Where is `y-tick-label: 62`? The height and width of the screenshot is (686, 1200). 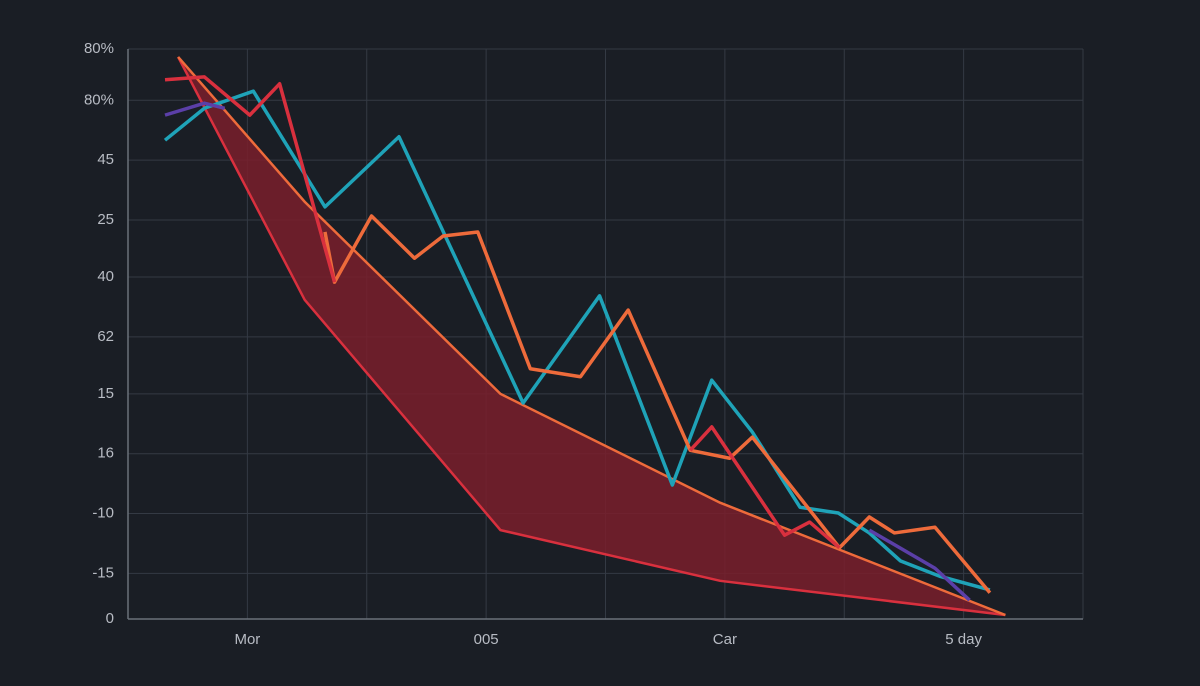
y-tick-label: 62 is located at coordinates (105, 336).